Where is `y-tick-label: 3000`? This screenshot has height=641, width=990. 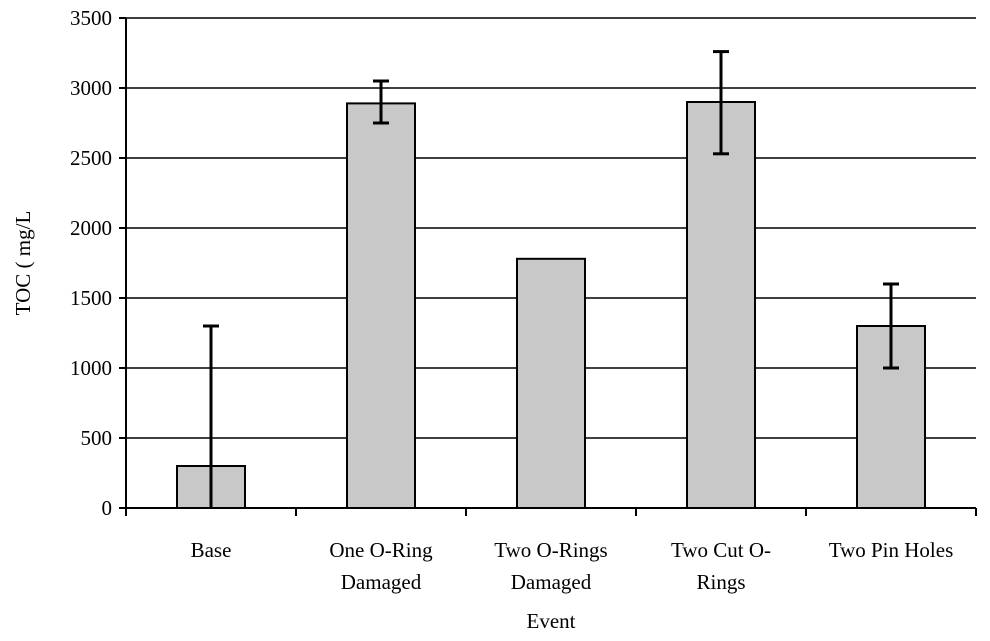
y-tick-label: 3000 is located at coordinates (91, 88).